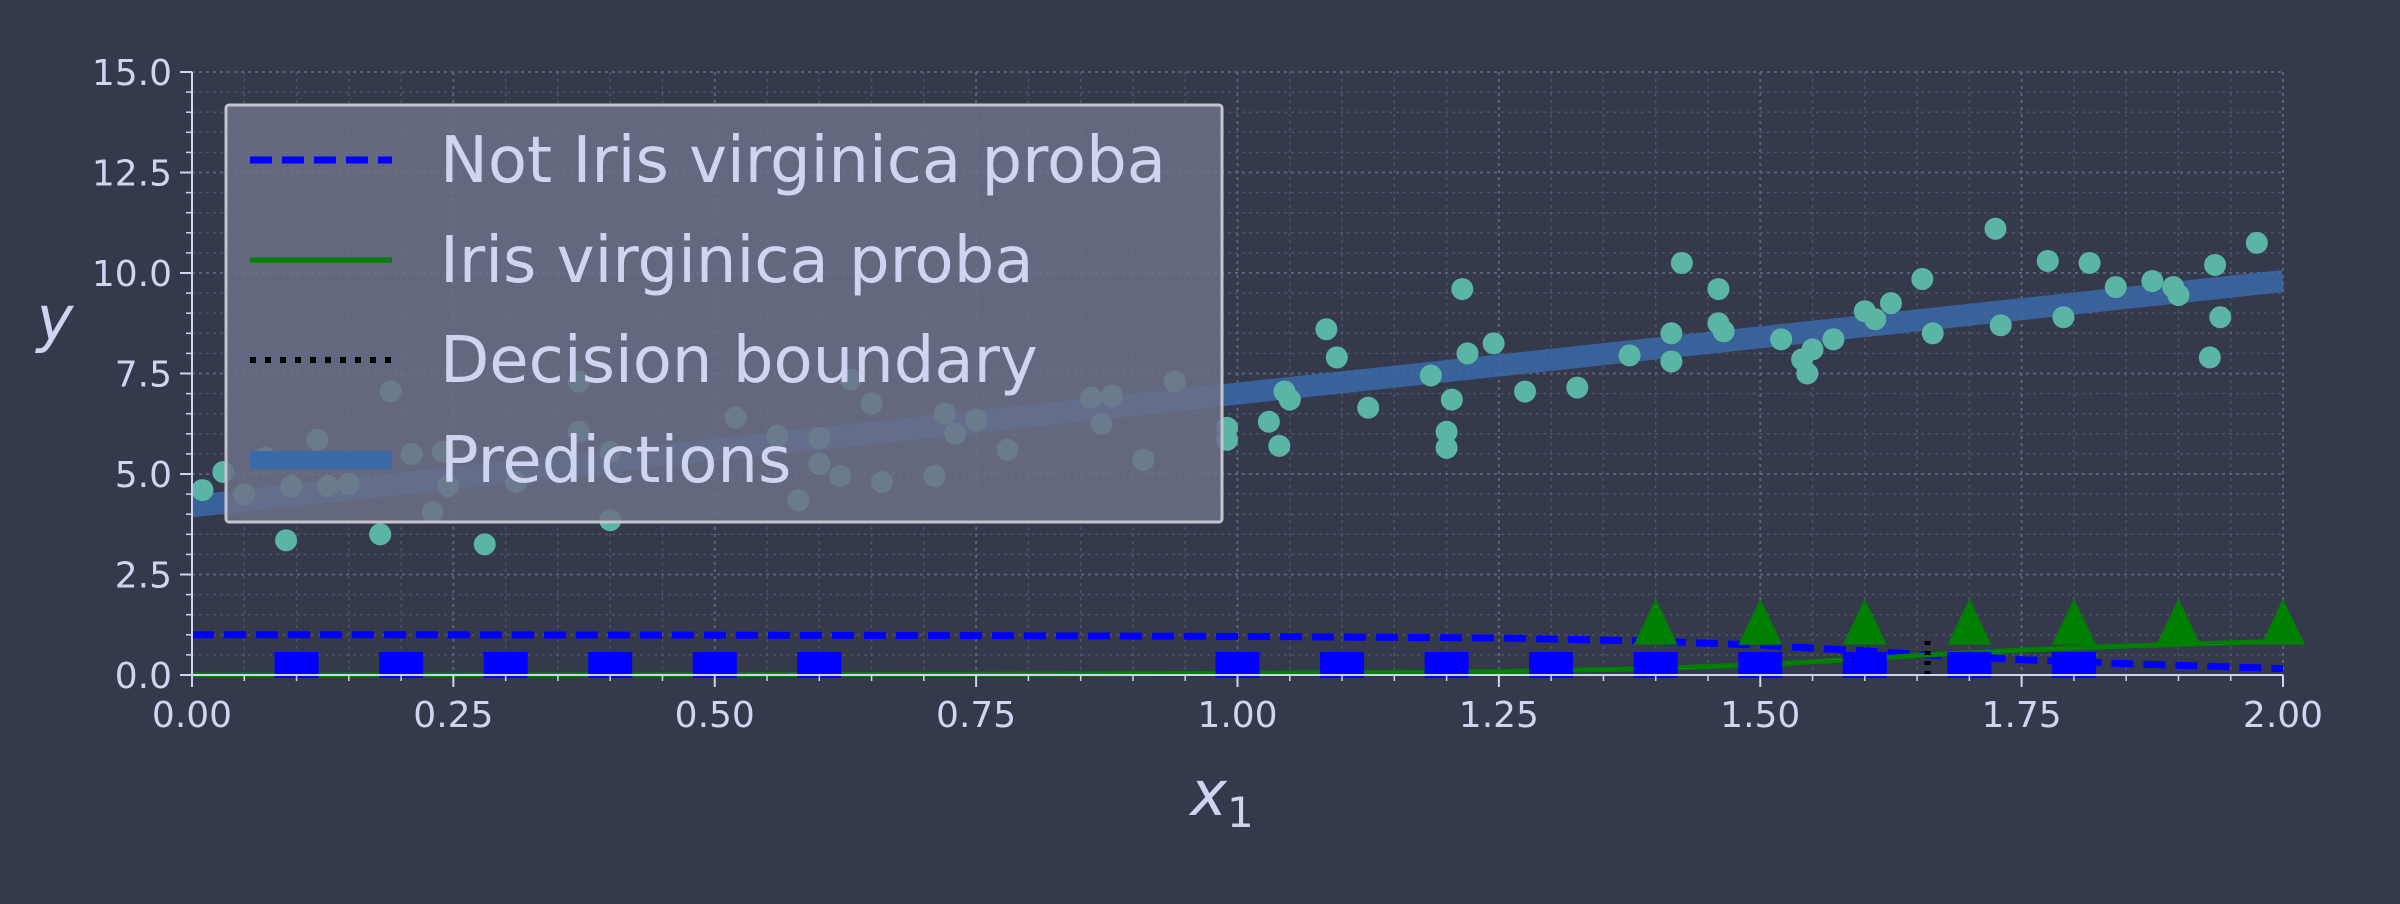  Describe the element at coordinates (1499, 715) in the screenshot. I see `x-tick-label: 1.25` at that location.